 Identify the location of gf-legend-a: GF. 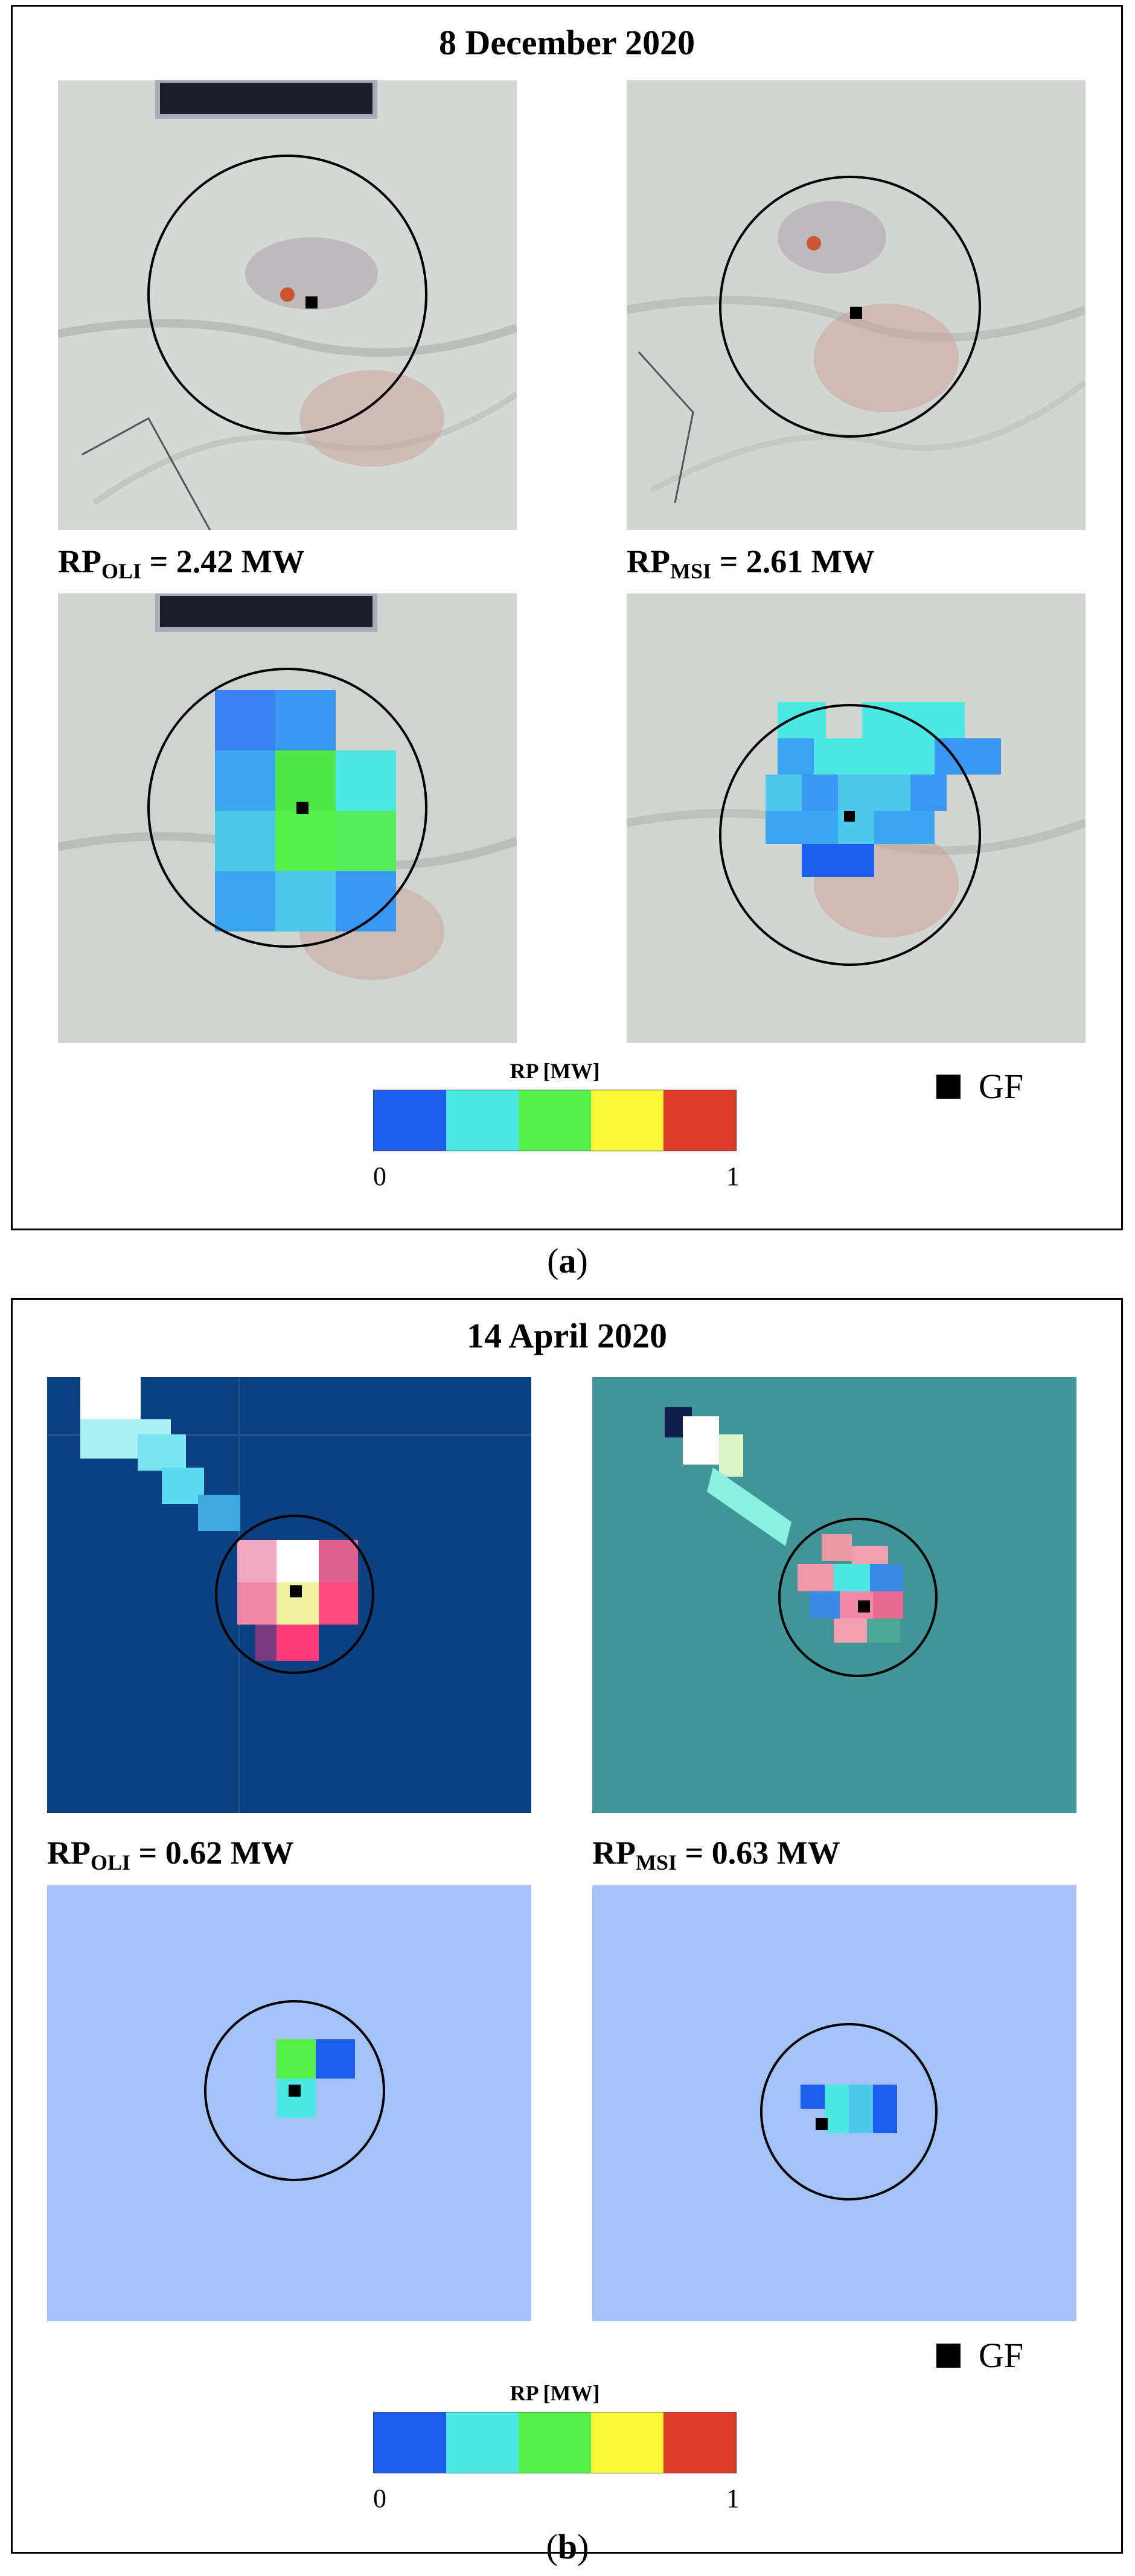
(979, 1086).